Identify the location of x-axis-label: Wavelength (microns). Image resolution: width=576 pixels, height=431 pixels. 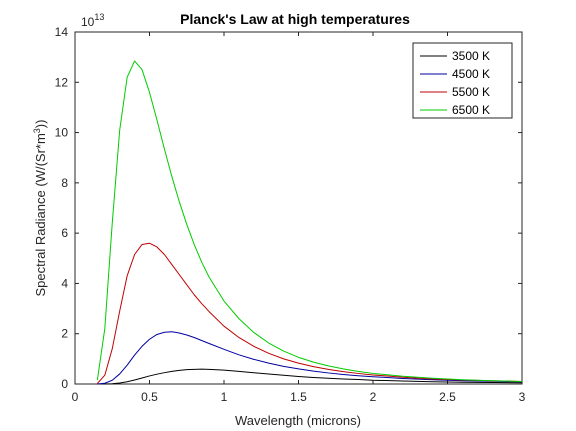
(298, 420).